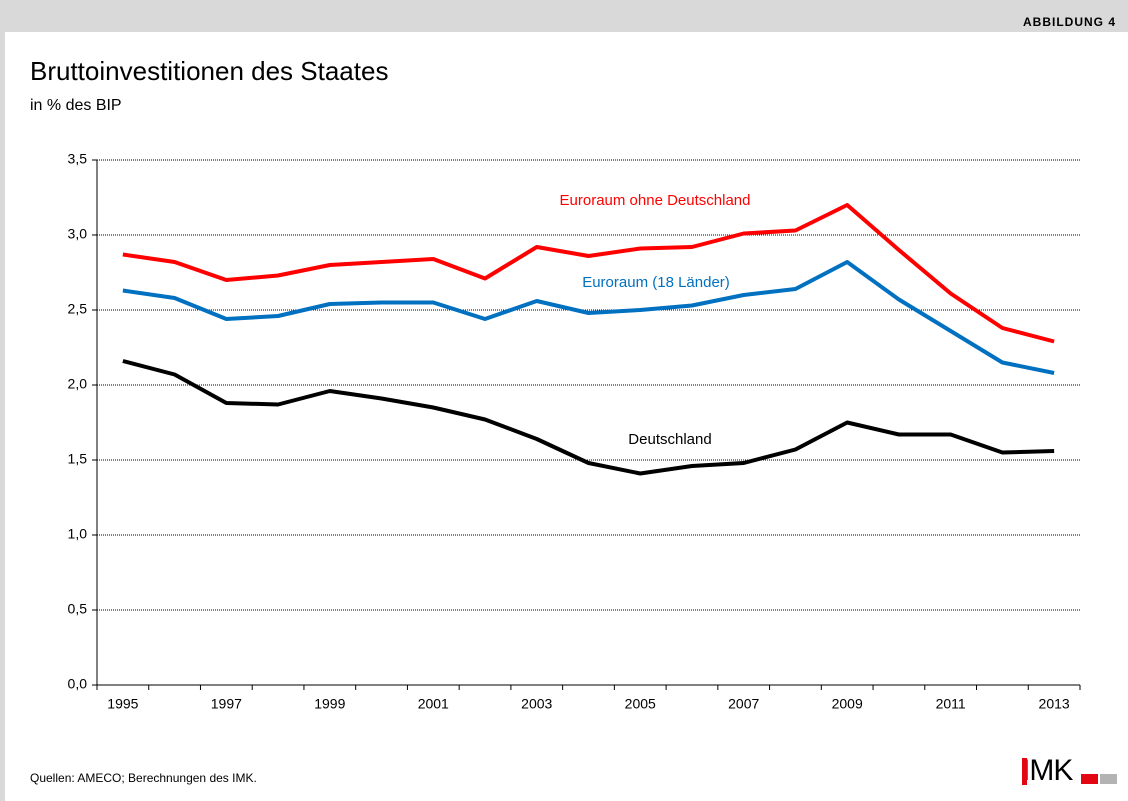  What do you see at coordinates (1024, 771) in the screenshot?
I see `logo-bar` at bounding box center [1024, 771].